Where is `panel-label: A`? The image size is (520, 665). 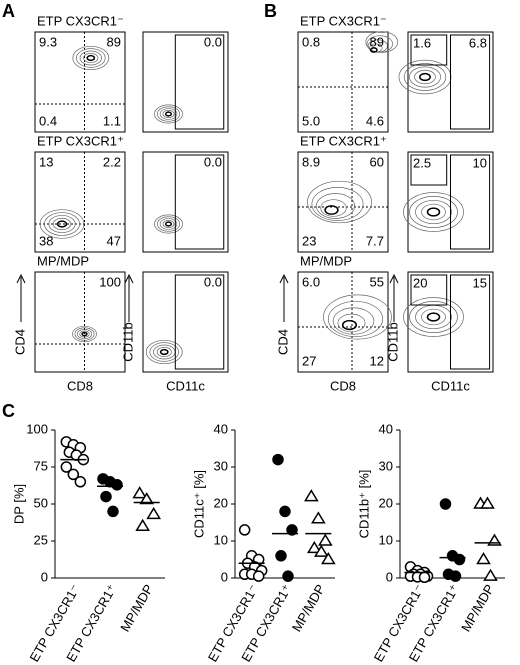
panel-label: A is located at coordinates (8, 11).